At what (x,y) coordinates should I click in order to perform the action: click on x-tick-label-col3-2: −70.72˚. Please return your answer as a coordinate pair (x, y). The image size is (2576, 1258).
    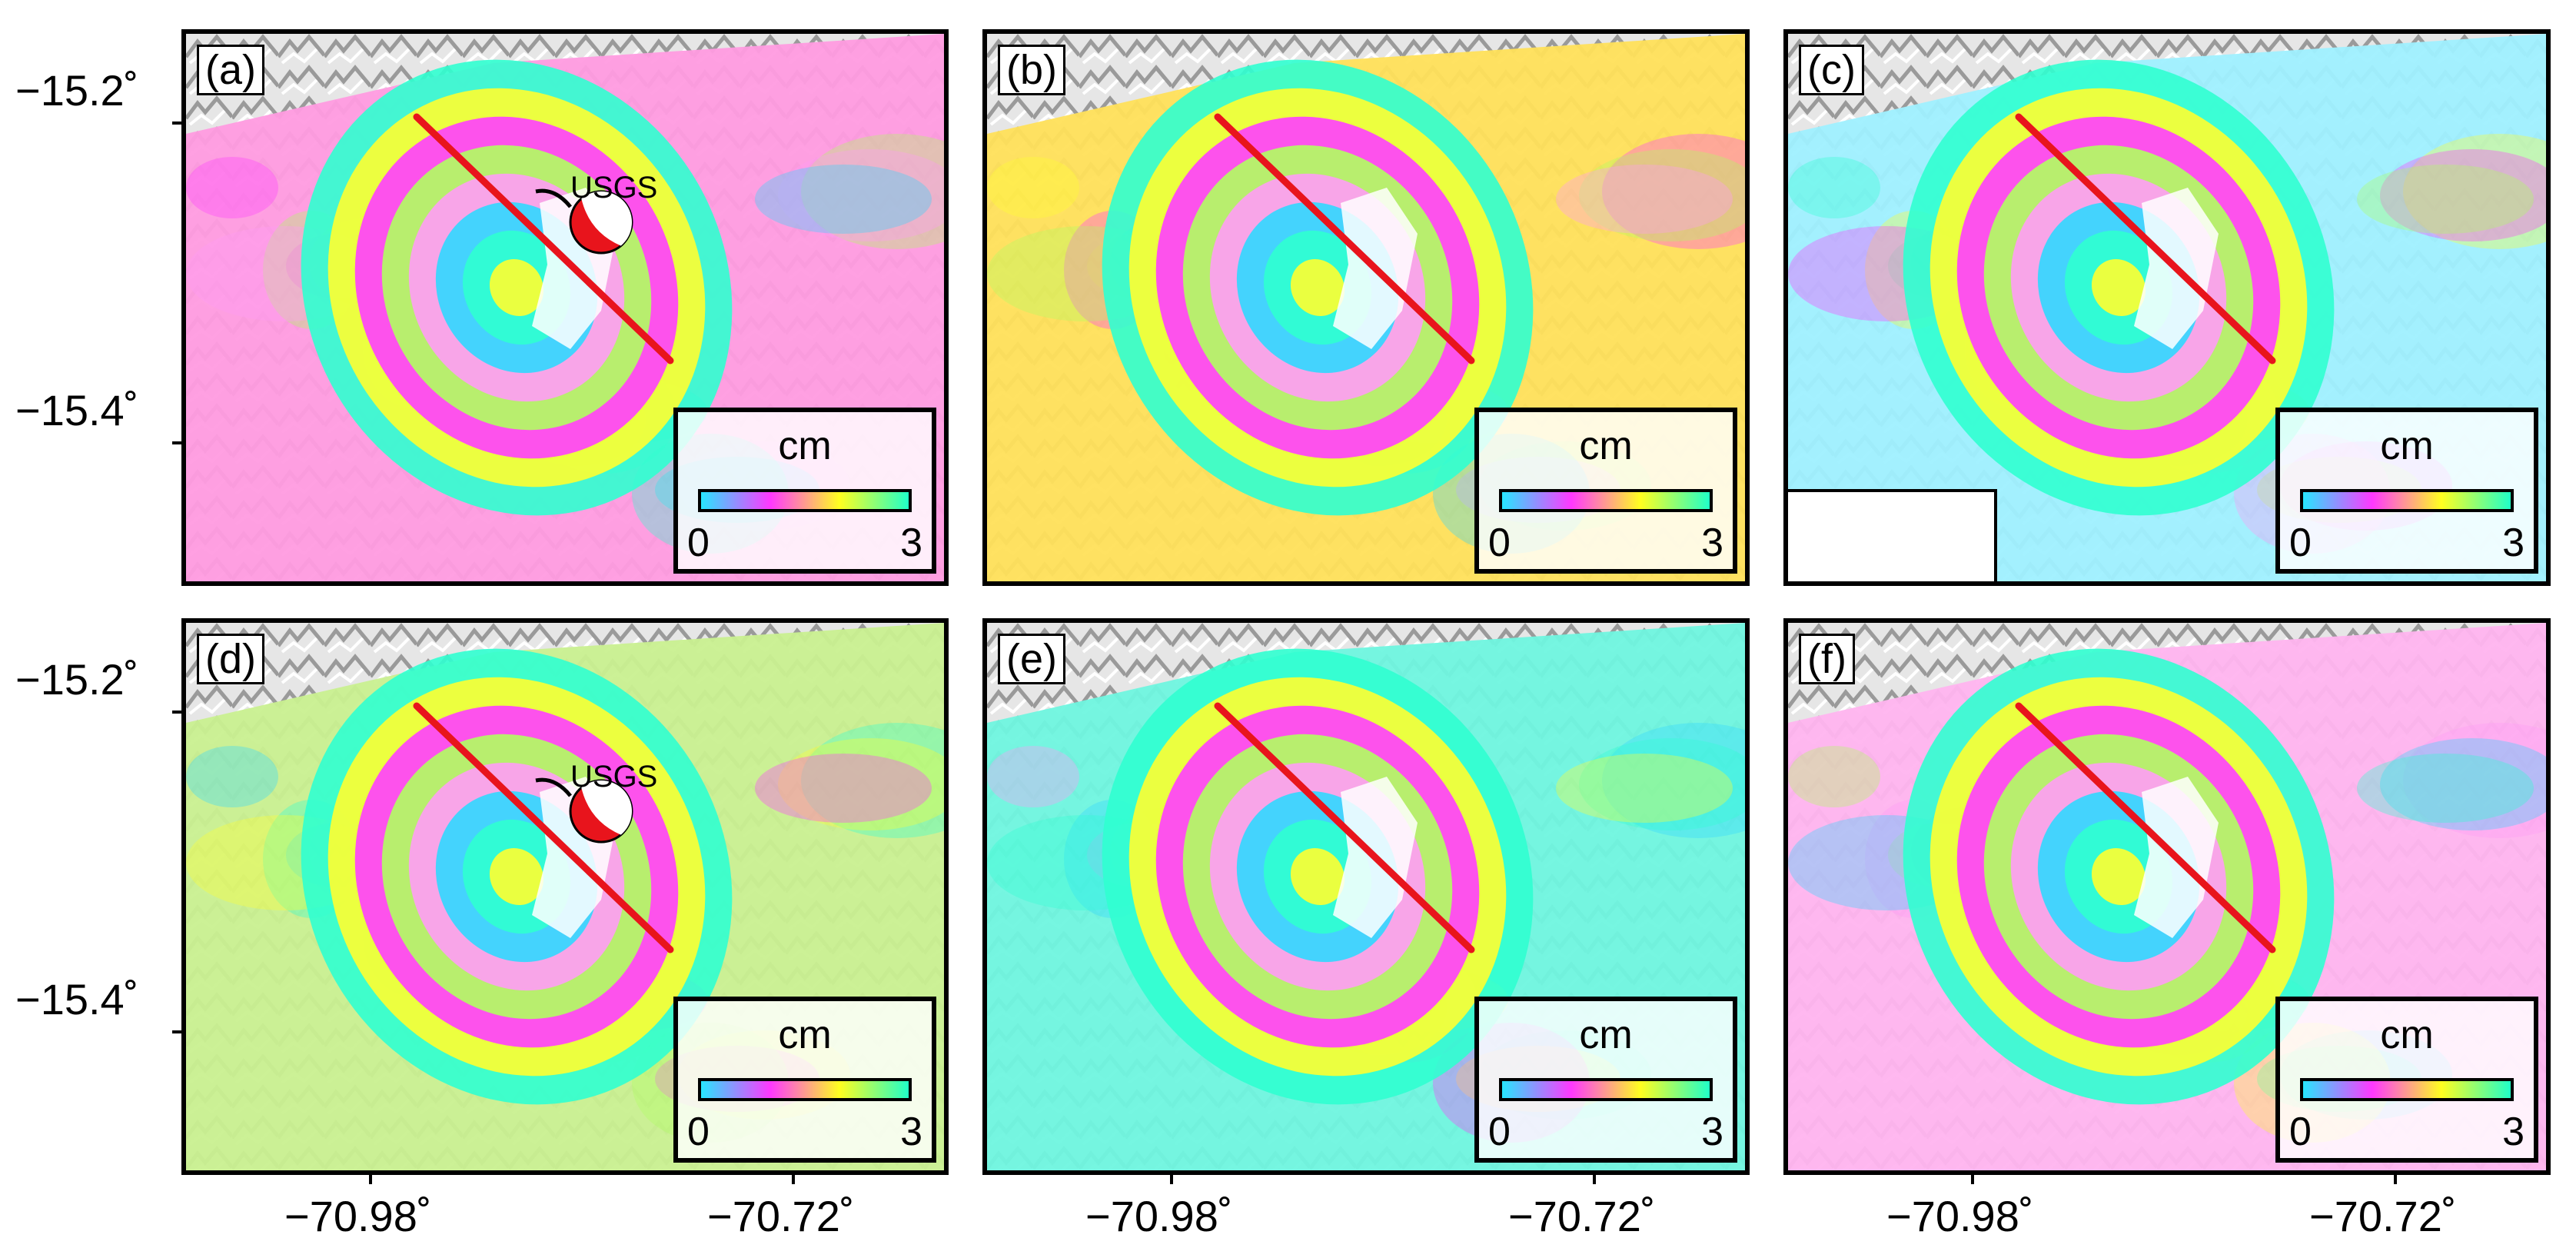
    Looking at the image, I should click on (2383, 1216).